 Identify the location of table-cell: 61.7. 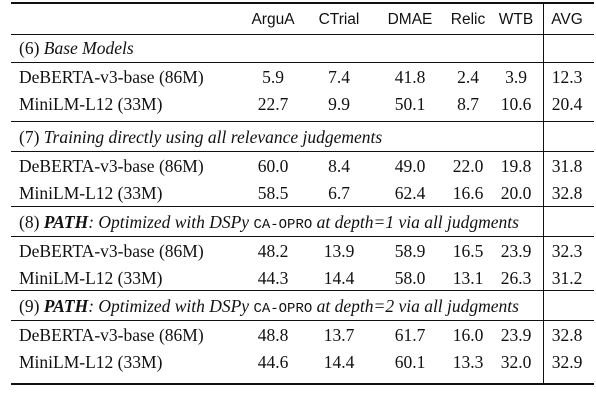
(410, 335).